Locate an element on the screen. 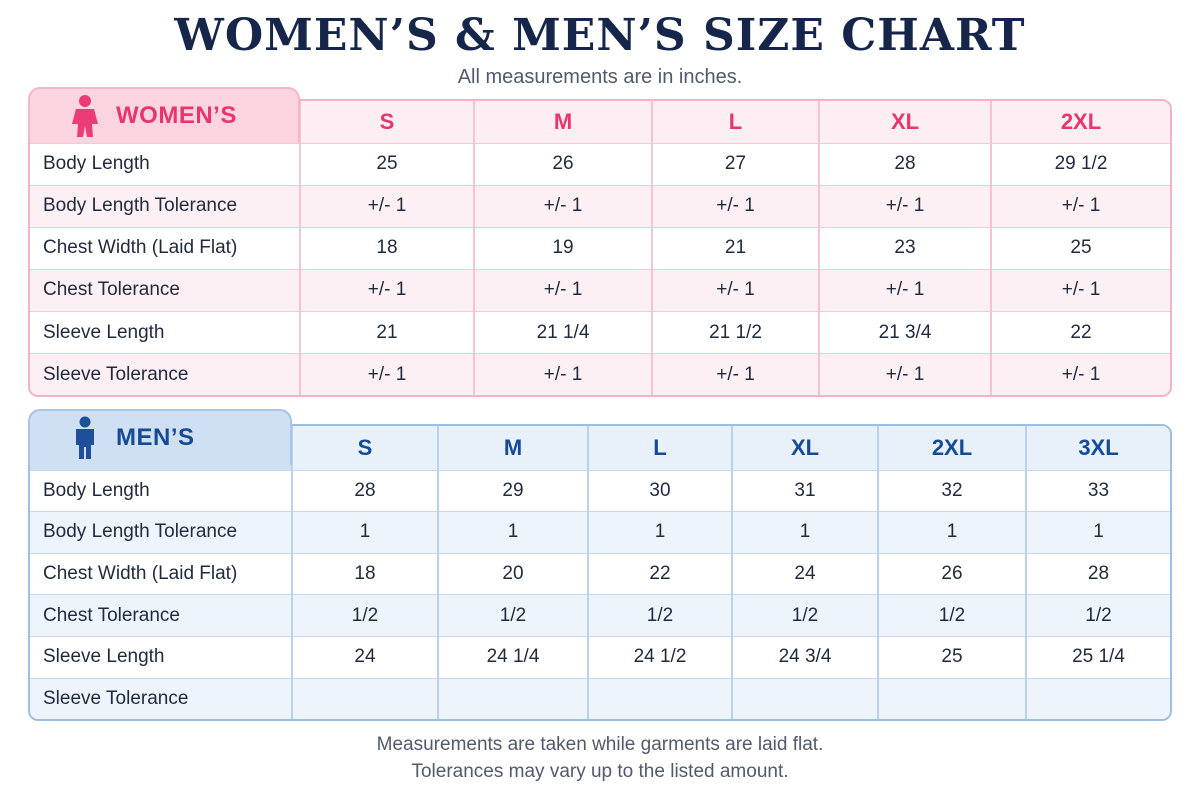  table-cell: 21 1/4 is located at coordinates (562, 332).